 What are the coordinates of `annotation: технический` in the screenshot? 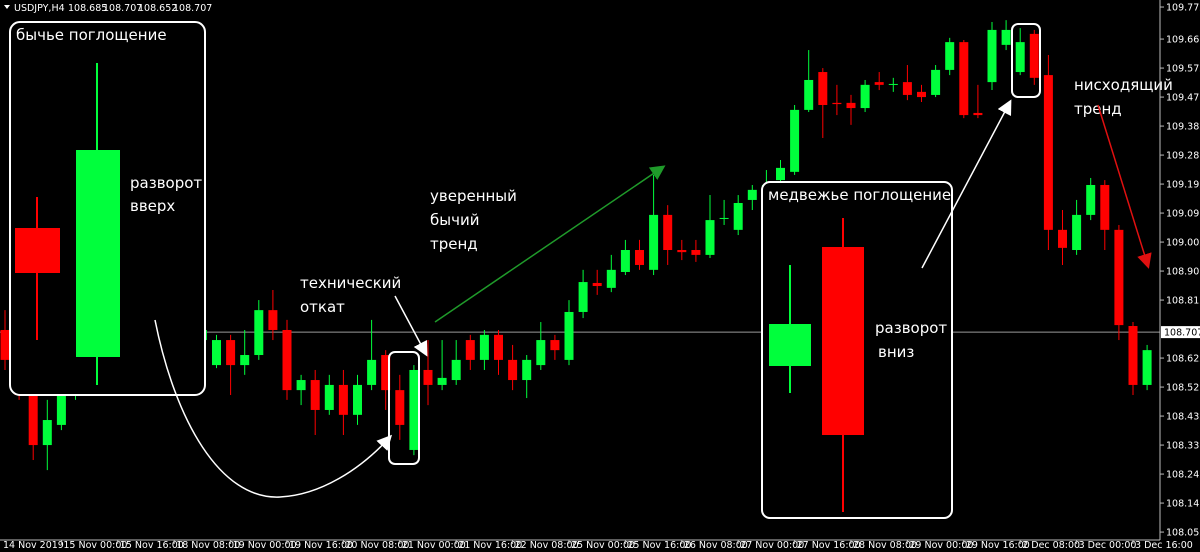 It's located at (350, 283).